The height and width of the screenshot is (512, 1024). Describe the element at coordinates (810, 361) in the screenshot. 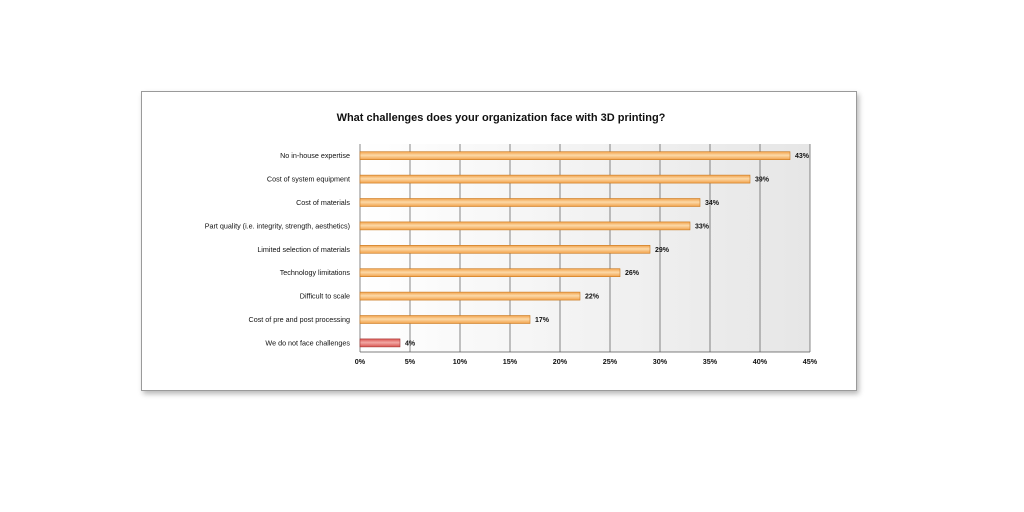

I see `x-tick-label: 45%` at that location.